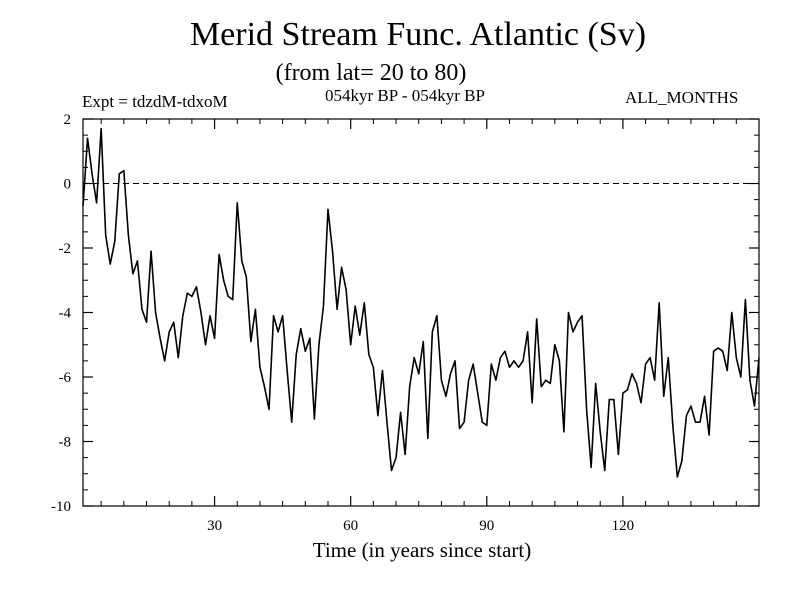 The width and height of the screenshot is (800, 600). I want to click on y-tick-label: 0, so click(68, 185).